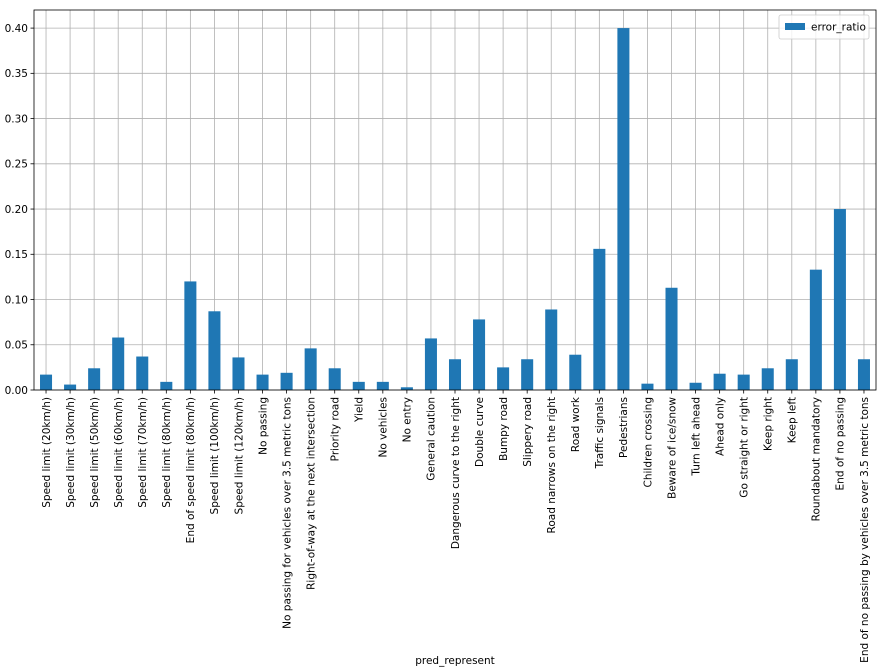  I want to click on x-tick-label: Priority road, so click(336, 429).